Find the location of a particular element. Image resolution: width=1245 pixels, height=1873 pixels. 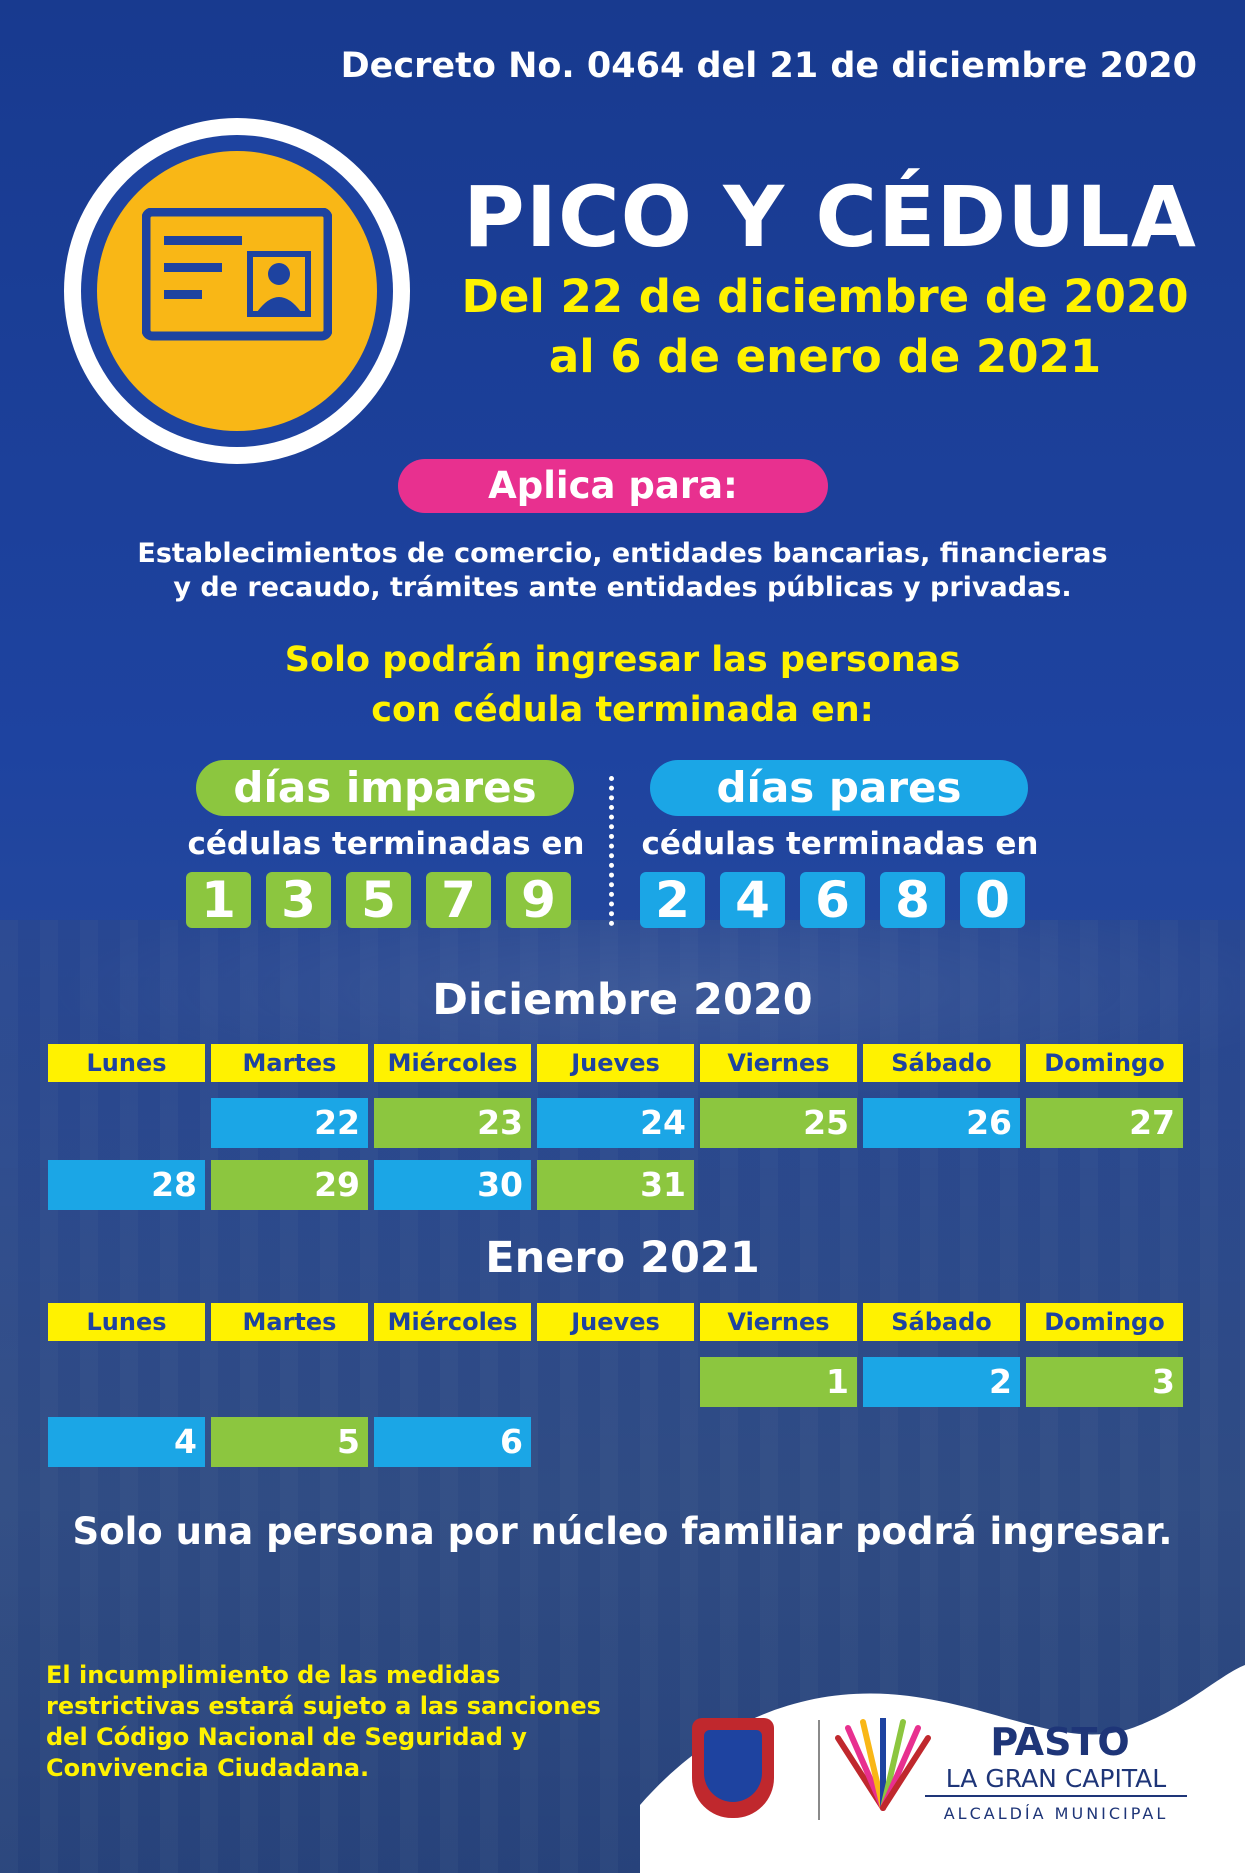

calendar-day: 28 is located at coordinates (126, 1185).